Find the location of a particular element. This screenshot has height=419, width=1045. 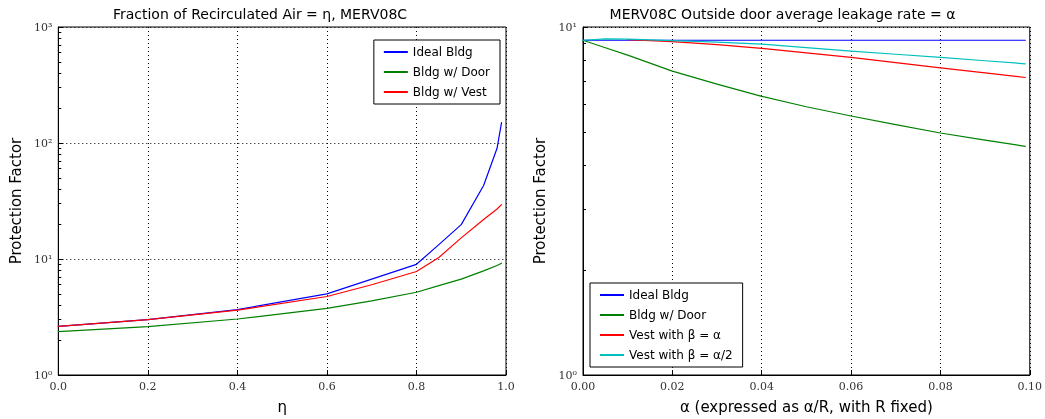

x-tick-label: 0.06 is located at coordinates (851, 386).